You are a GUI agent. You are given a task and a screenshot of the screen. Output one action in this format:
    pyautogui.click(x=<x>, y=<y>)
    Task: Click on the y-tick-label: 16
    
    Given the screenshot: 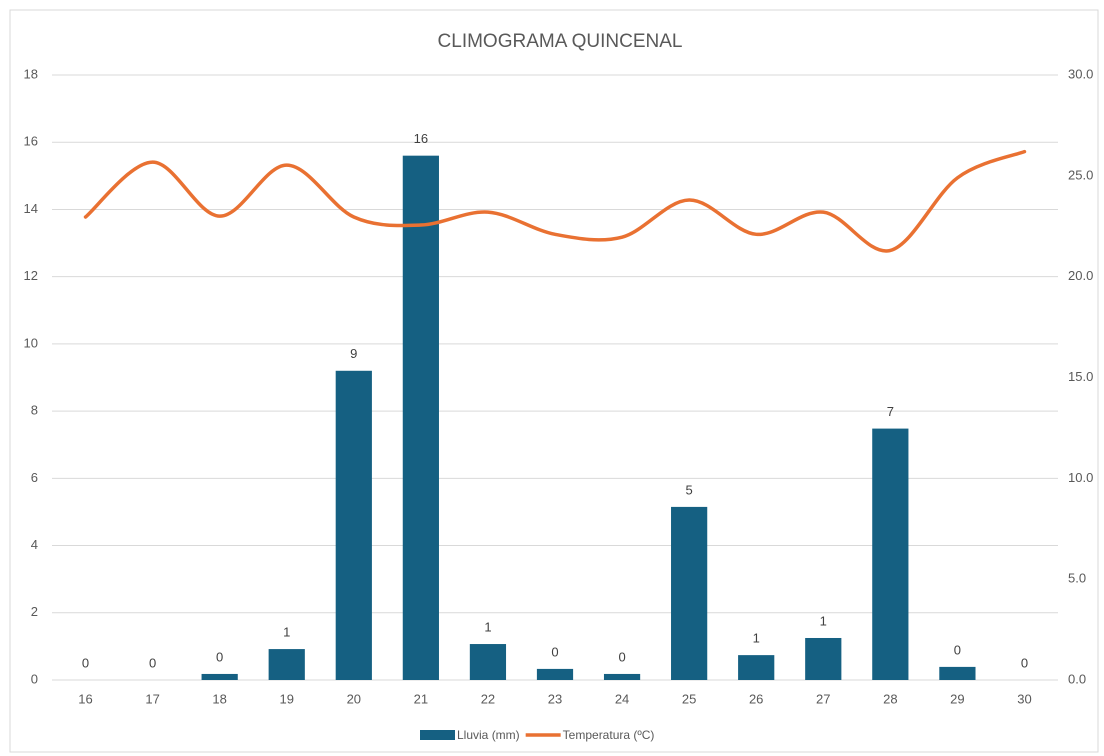 What is the action you would take?
    pyautogui.click(x=31, y=141)
    